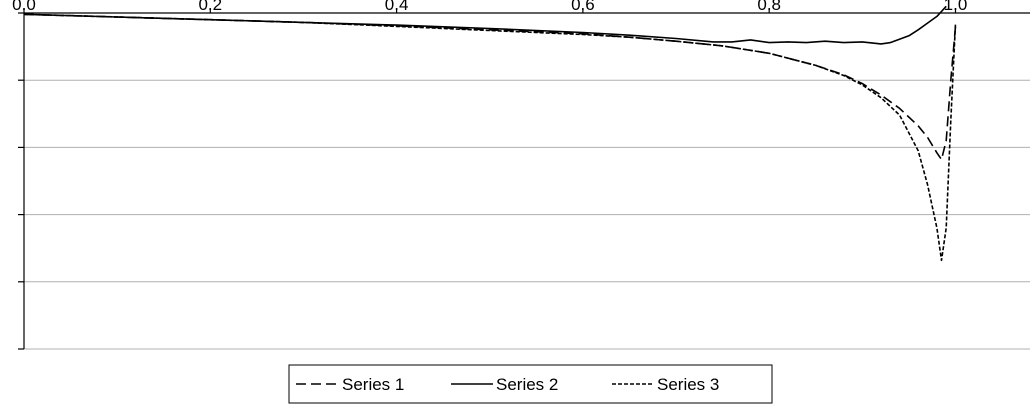  Describe the element at coordinates (373, 384) in the screenshot. I see `legend-label-1: Series 1` at that location.